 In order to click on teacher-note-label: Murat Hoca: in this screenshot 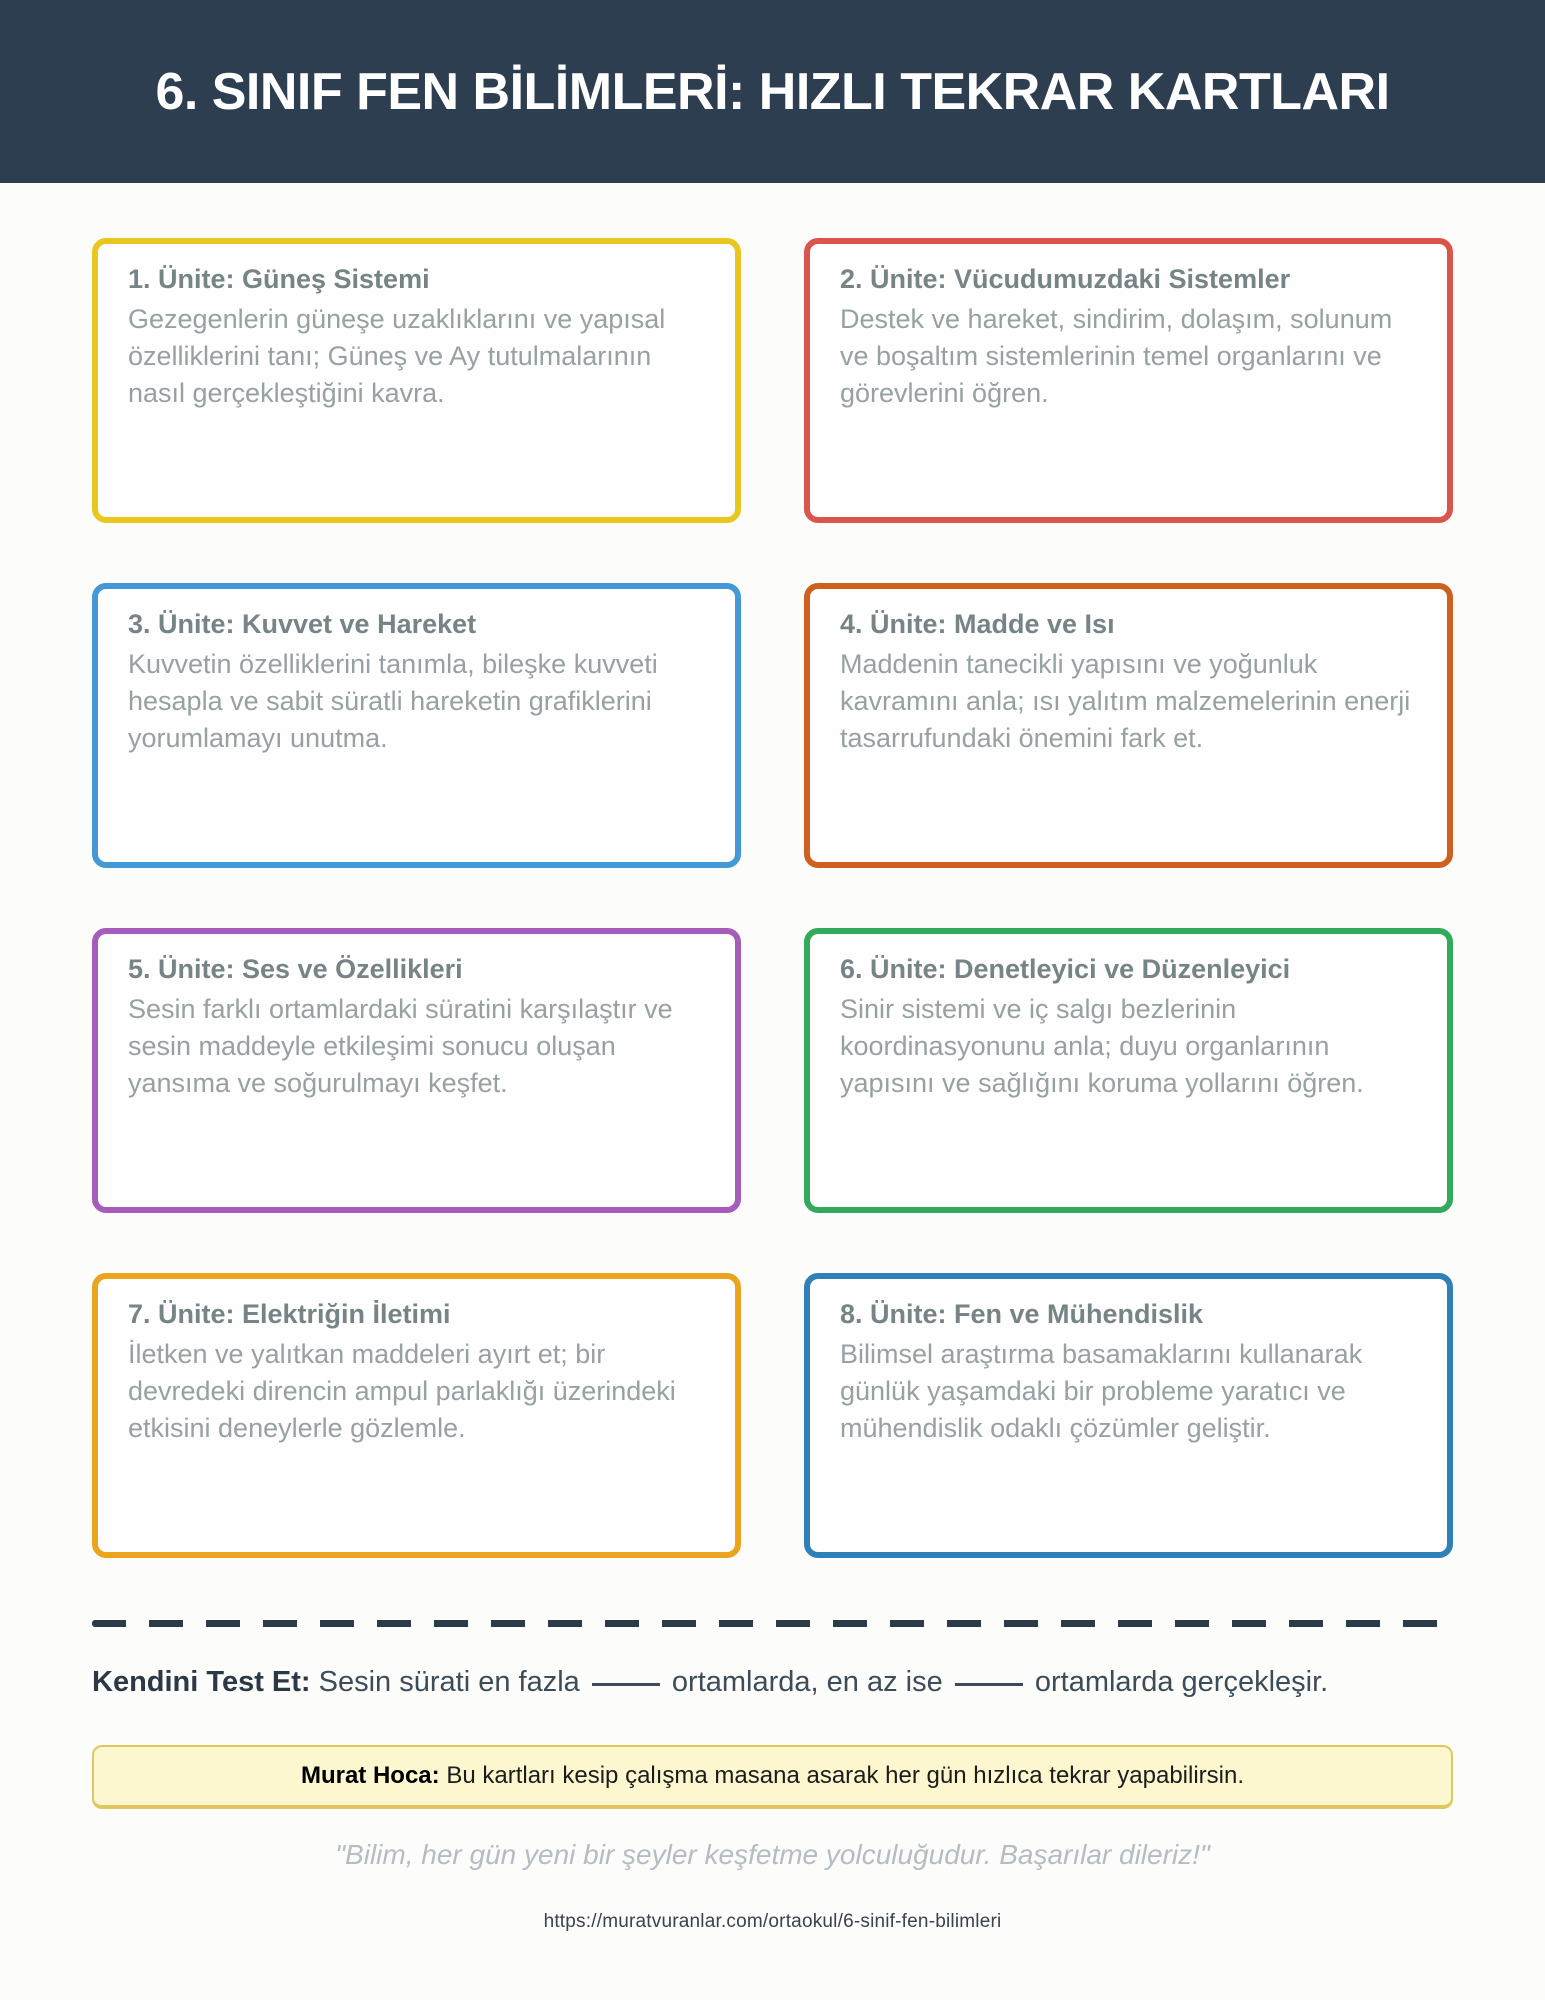, I will do `click(370, 1776)`.